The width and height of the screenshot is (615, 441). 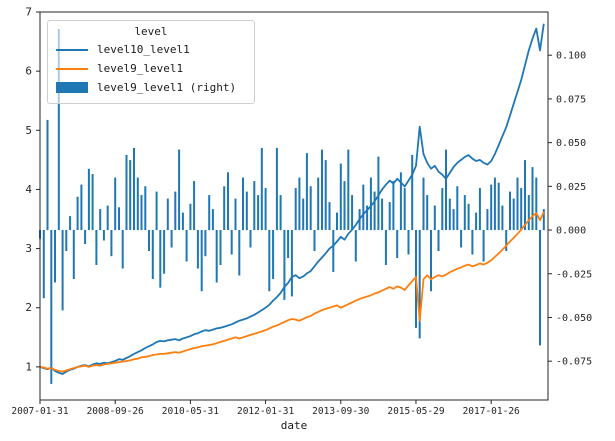 I want to click on right-tick-label: 0.050, so click(x=571, y=143).